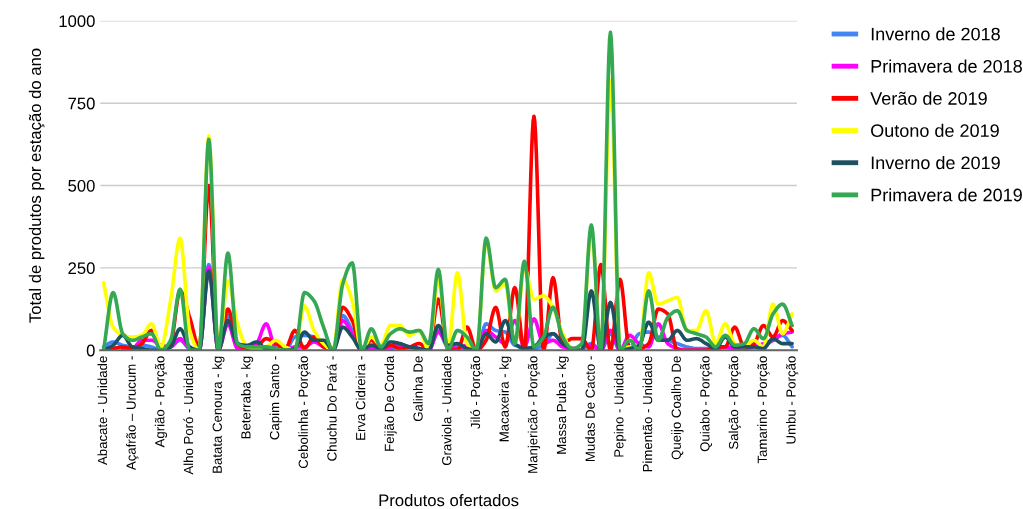 The image size is (1023, 509). Describe the element at coordinates (763, 410) in the screenshot. I see `x-tick-label: Tamarino - Porção` at that location.